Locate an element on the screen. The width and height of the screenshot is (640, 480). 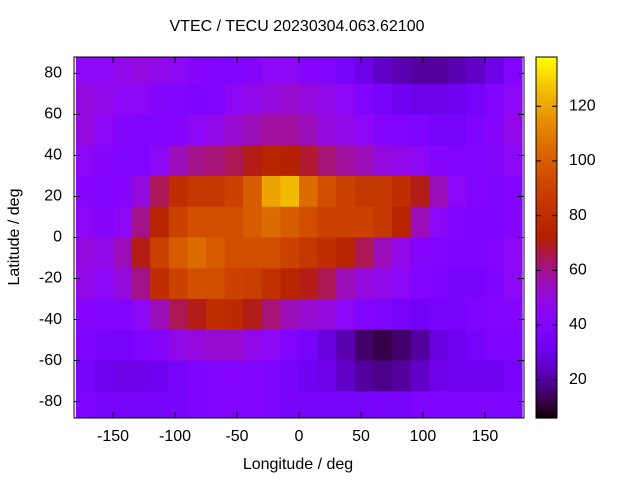
chart-title: VTEC / TECU 20230304.063.62100 is located at coordinates (297, 26).